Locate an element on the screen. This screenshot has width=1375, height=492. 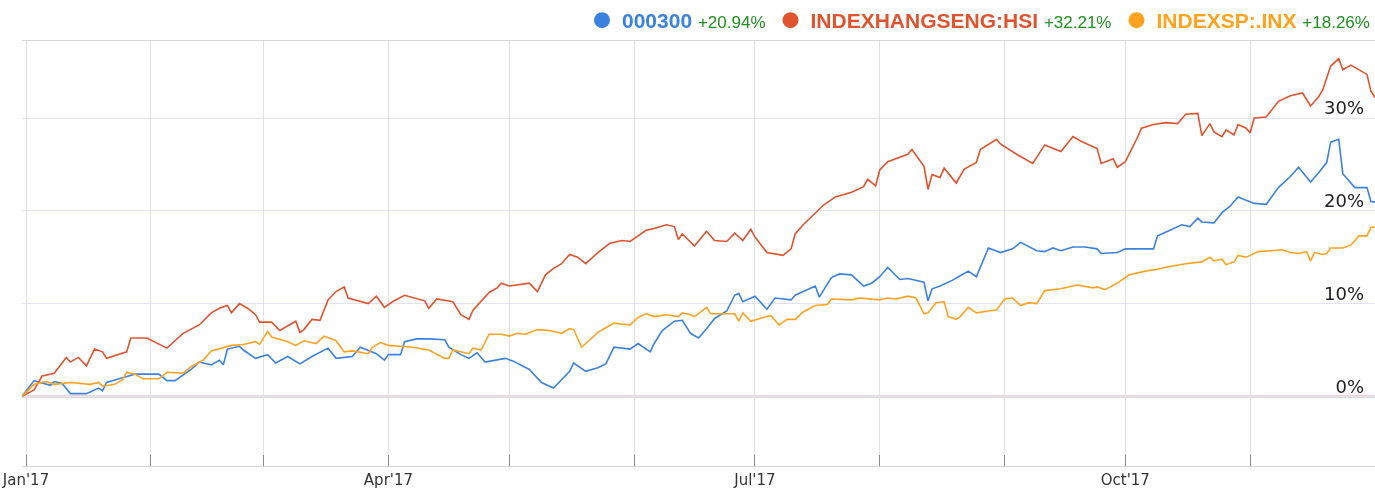
x-tick-label: Jul'17 is located at coordinates (754, 480).